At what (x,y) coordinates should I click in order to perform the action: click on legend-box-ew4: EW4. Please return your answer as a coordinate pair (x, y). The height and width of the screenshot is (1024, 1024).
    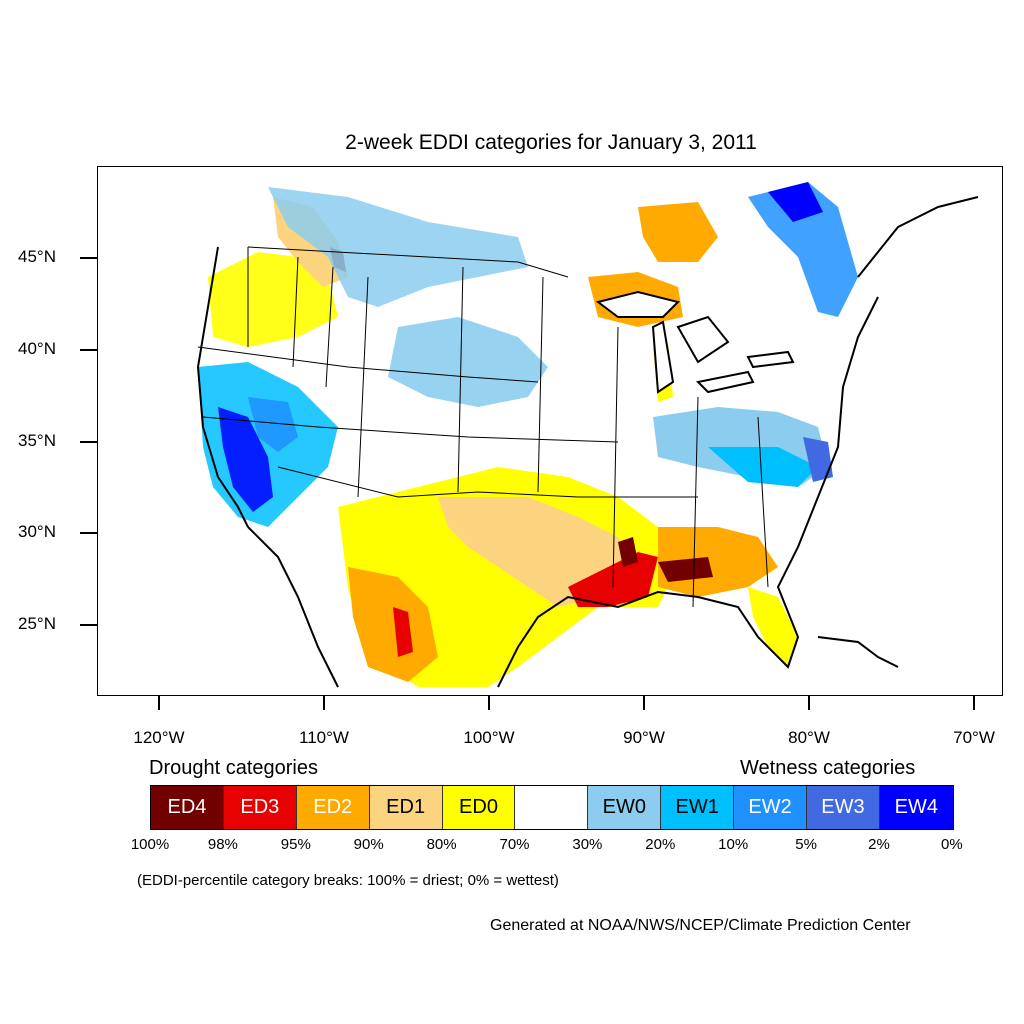
    Looking at the image, I should click on (916, 807).